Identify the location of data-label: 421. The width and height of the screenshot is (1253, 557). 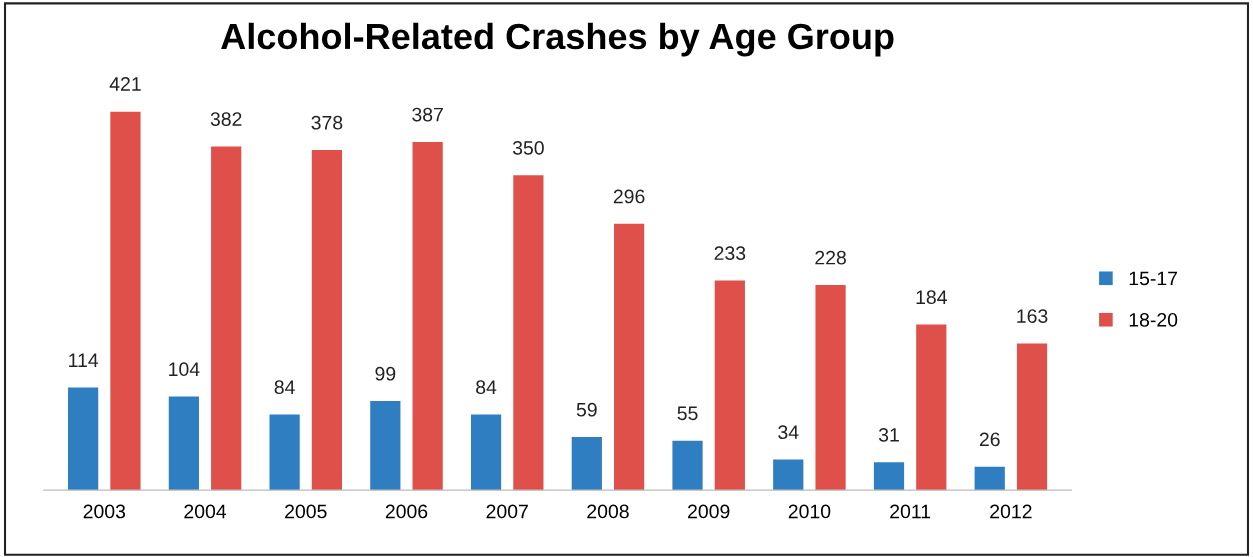
(125, 84).